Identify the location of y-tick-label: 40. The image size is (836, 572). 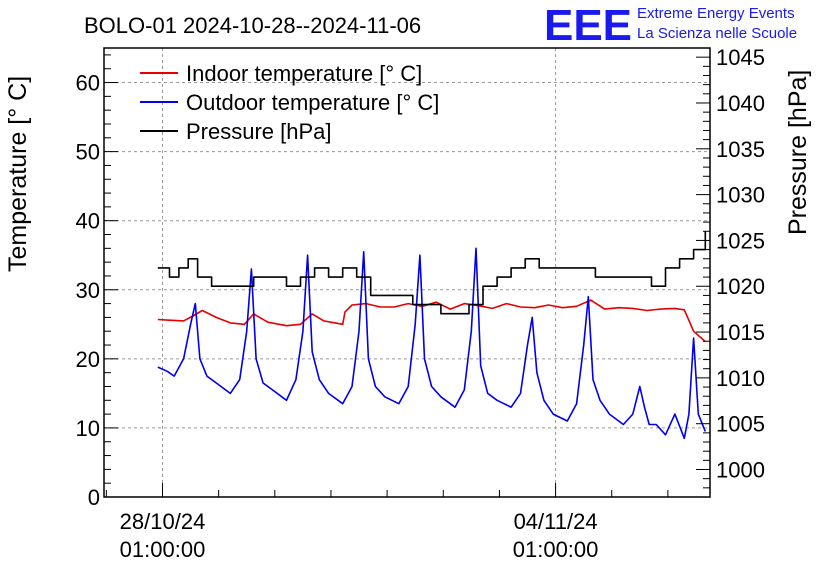
(88, 221).